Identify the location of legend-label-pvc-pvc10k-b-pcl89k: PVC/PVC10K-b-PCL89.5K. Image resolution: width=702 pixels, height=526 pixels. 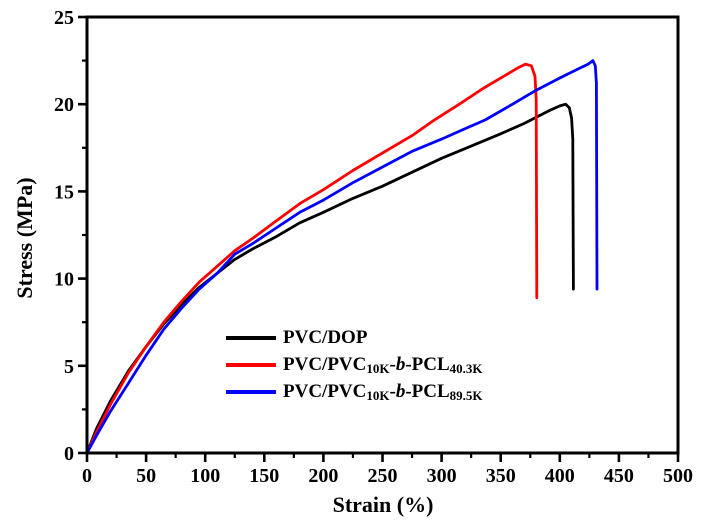
(383, 392).